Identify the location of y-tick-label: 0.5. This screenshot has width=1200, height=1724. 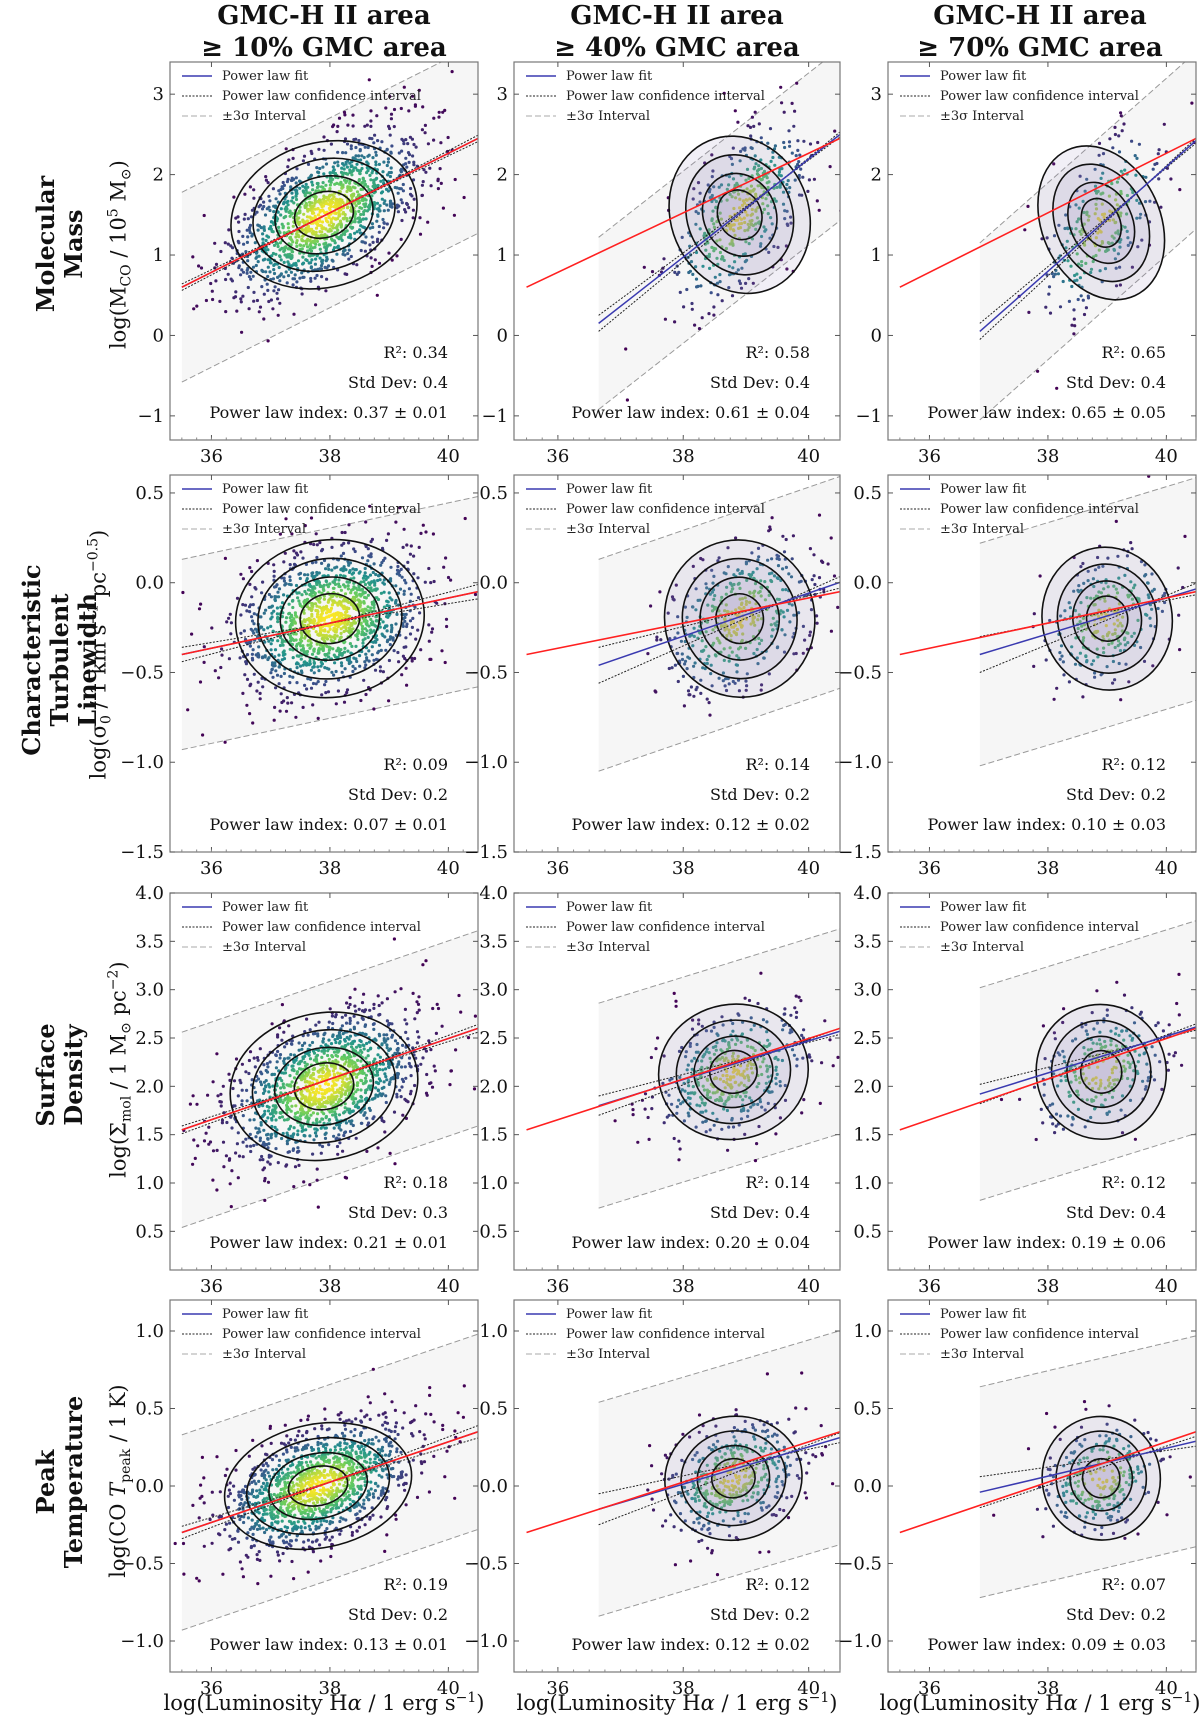
(867, 493).